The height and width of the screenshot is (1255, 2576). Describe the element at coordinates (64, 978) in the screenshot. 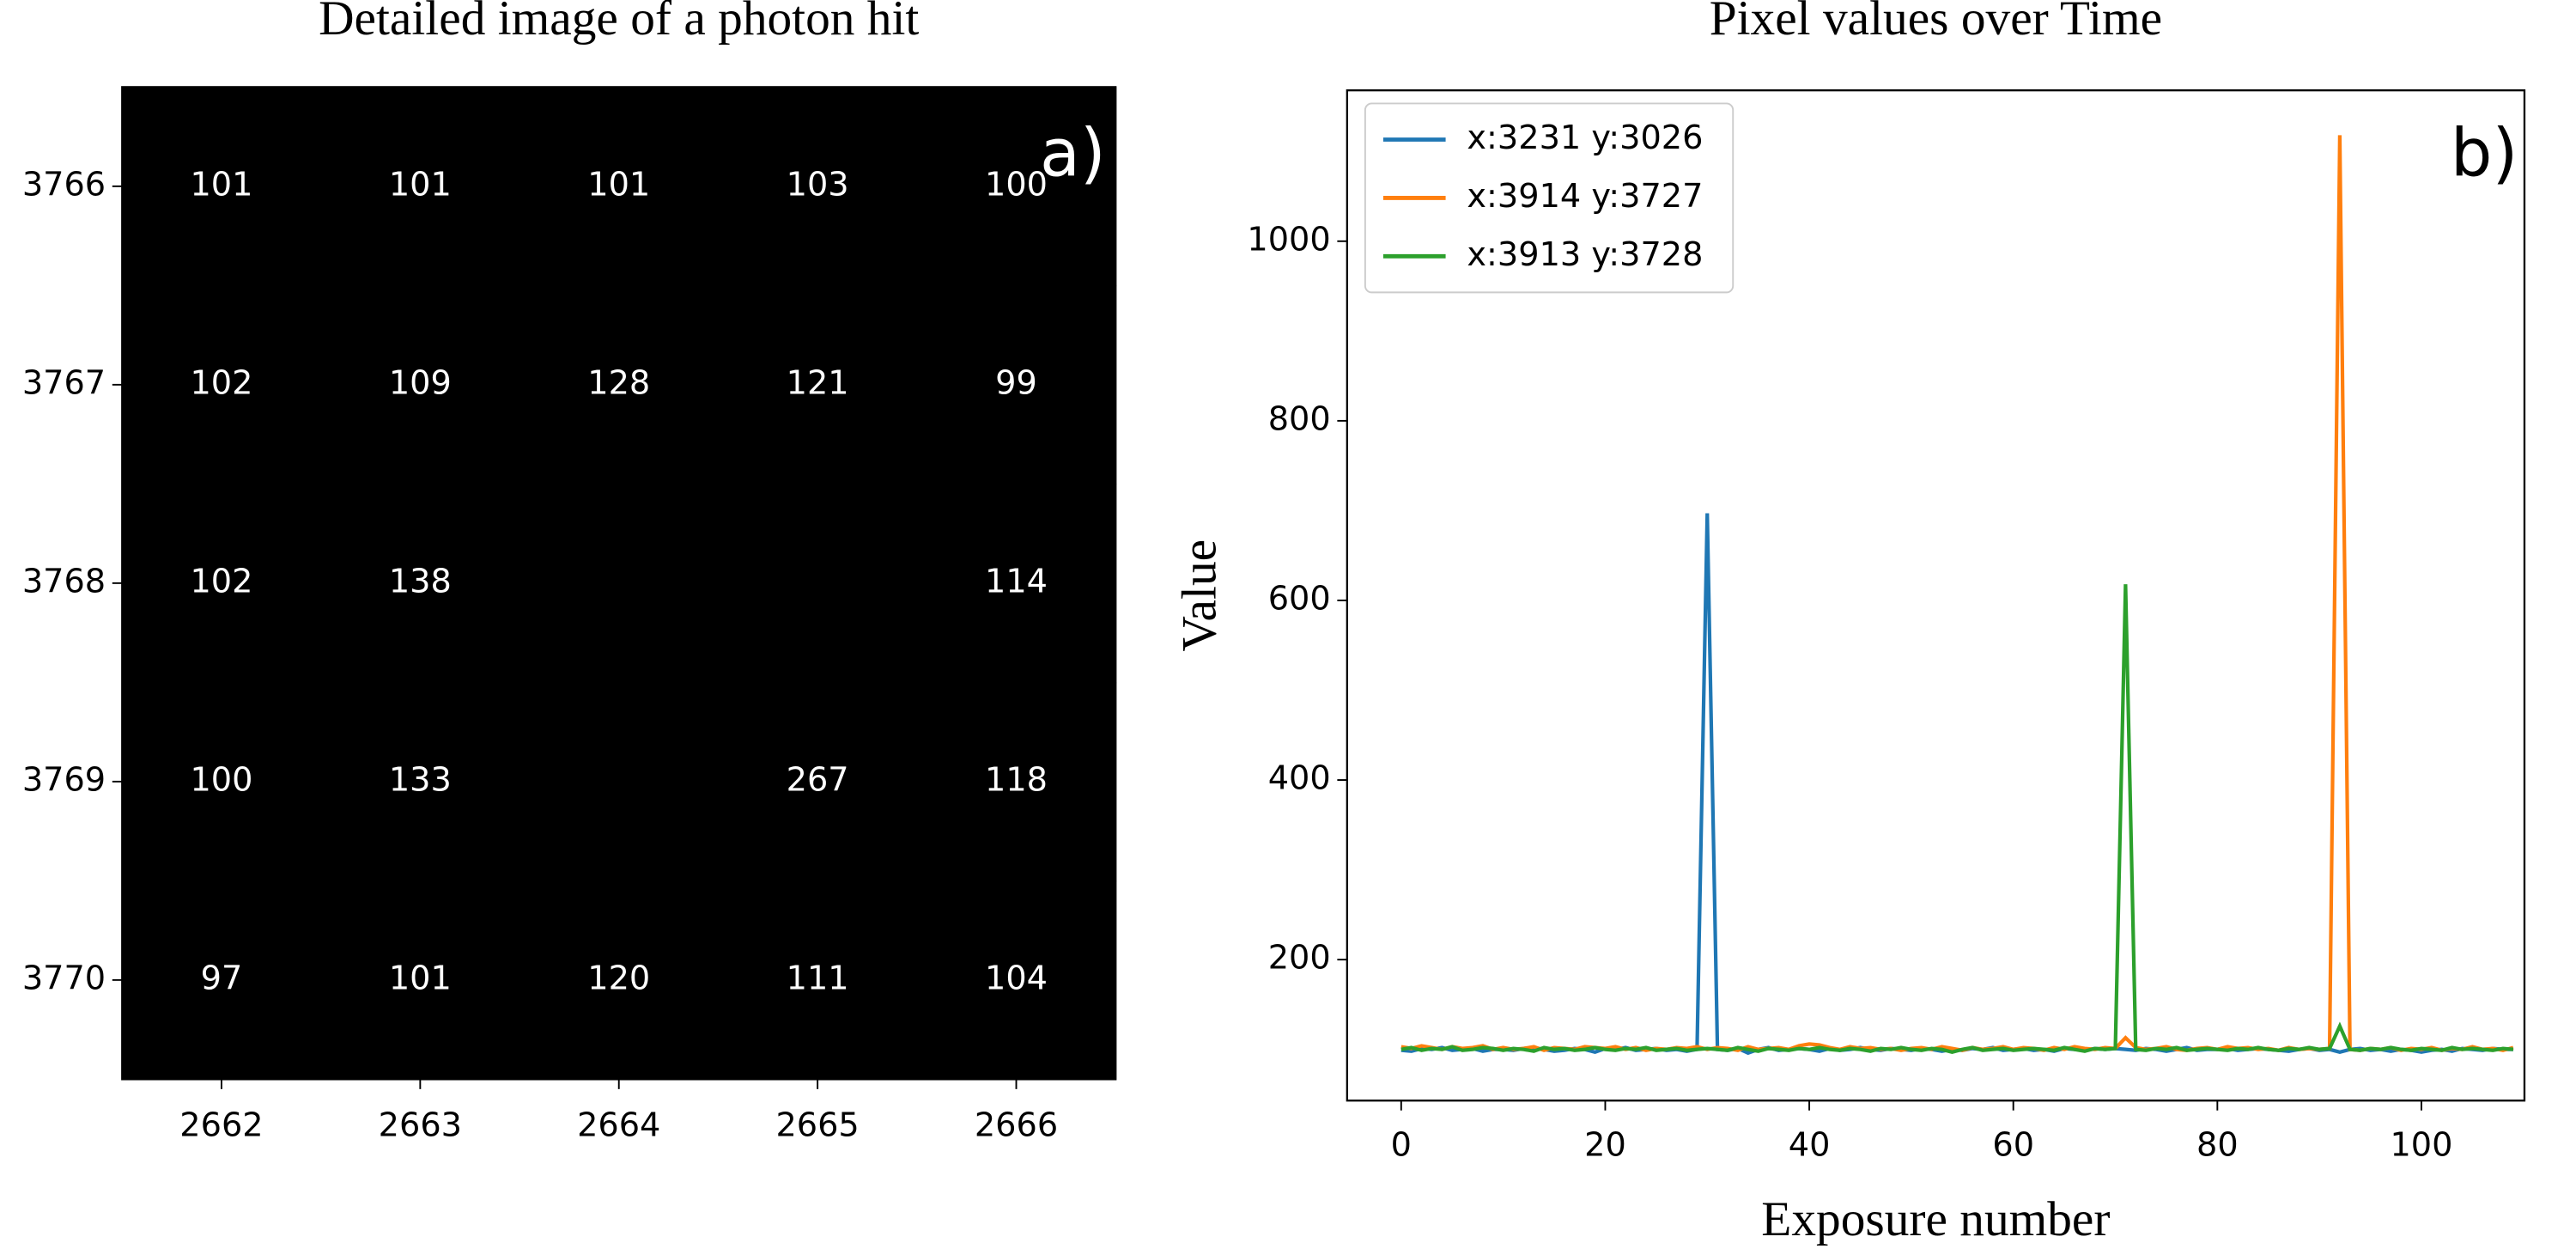

I see `y-tick-label: 3770` at that location.